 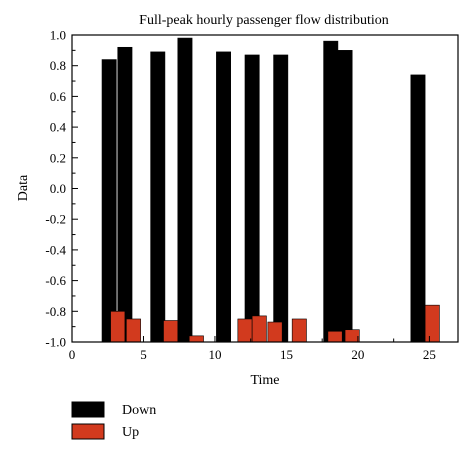 I want to click on y-tick-label: -0.2, so click(x=55, y=219).